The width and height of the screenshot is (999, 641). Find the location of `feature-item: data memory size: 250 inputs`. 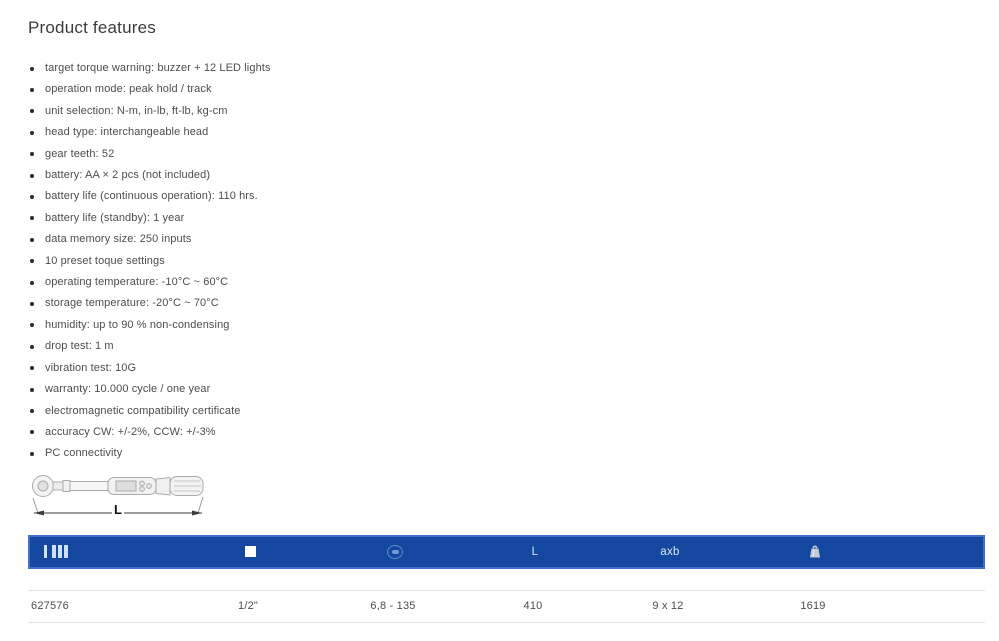

feature-item: data memory size: 250 inputs is located at coordinates (506, 239).